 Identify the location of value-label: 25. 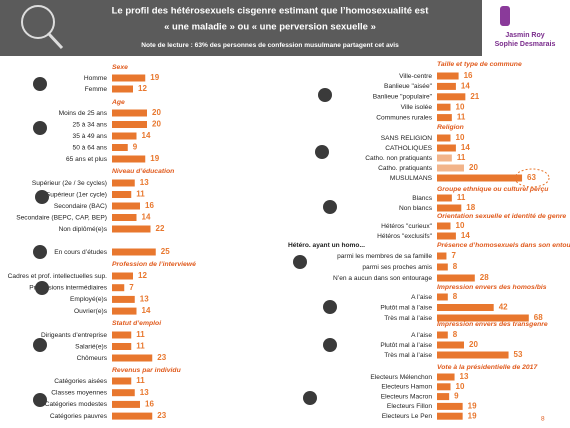
(165, 251).